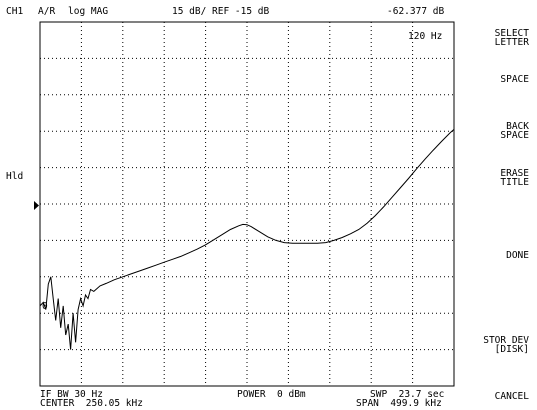 The image size is (537, 410). Describe the element at coordinates (15, 176) in the screenshot. I see `hold-indicator: Hld` at that location.